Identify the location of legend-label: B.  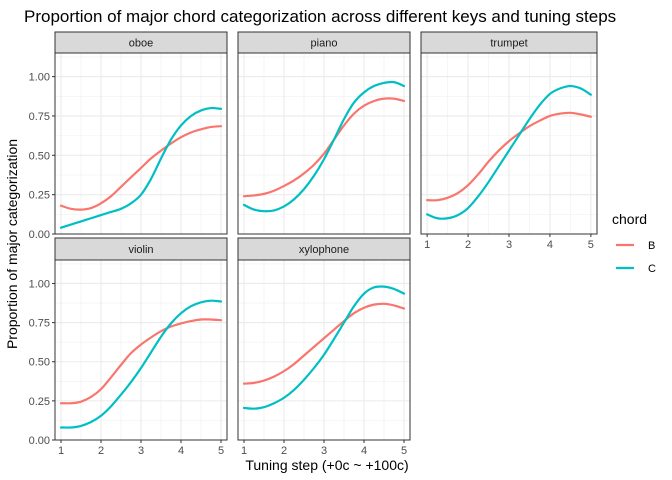
(651, 246).